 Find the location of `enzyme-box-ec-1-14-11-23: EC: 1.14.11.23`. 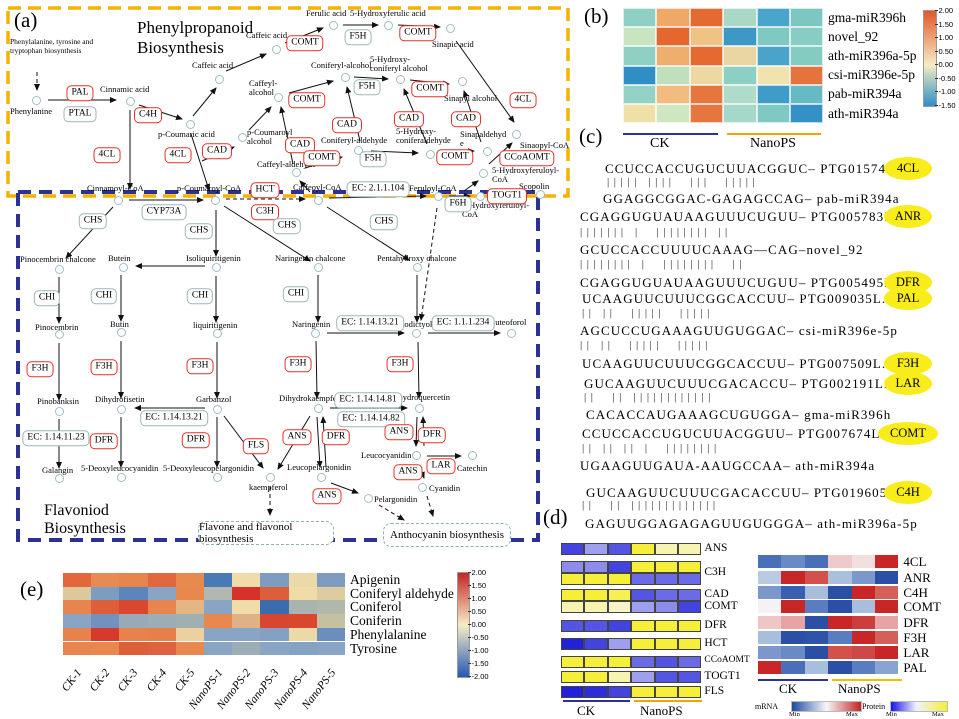

enzyme-box-ec-1-14-11-23: EC: 1.14.11.23 is located at coordinates (56, 438).